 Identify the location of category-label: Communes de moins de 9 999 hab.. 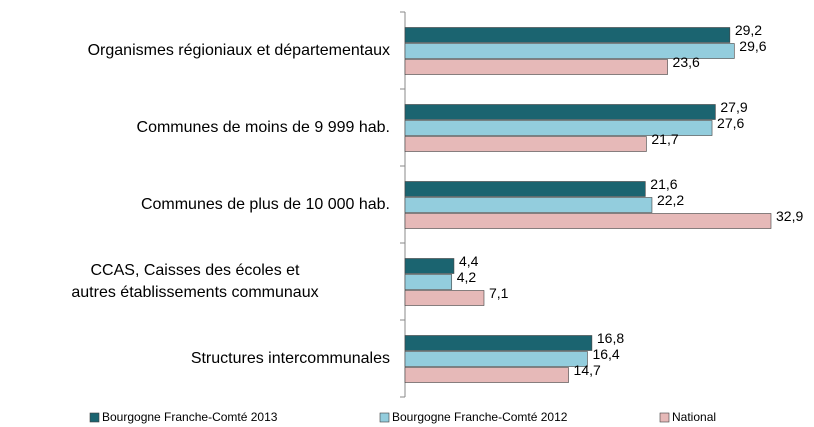
(195, 128).